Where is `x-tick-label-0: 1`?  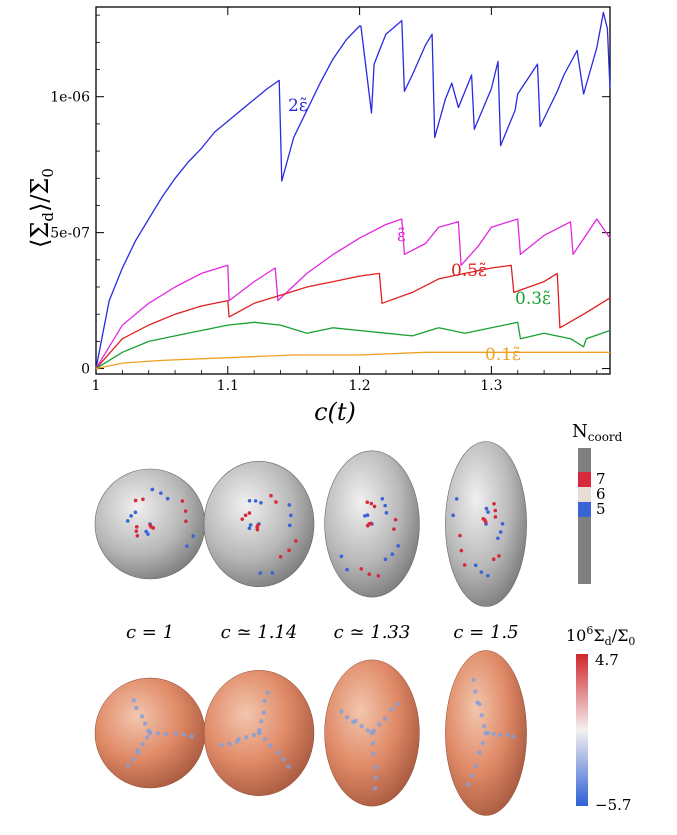 x-tick-label-0: 1 is located at coordinates (96, 386).